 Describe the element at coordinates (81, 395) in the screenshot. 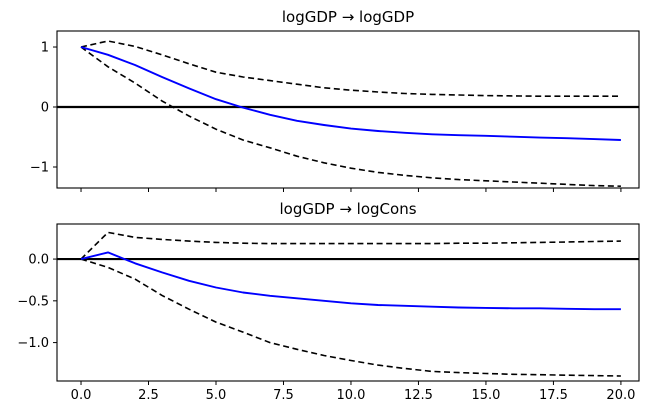

I see `x-tick-label: 0.0` at that location.